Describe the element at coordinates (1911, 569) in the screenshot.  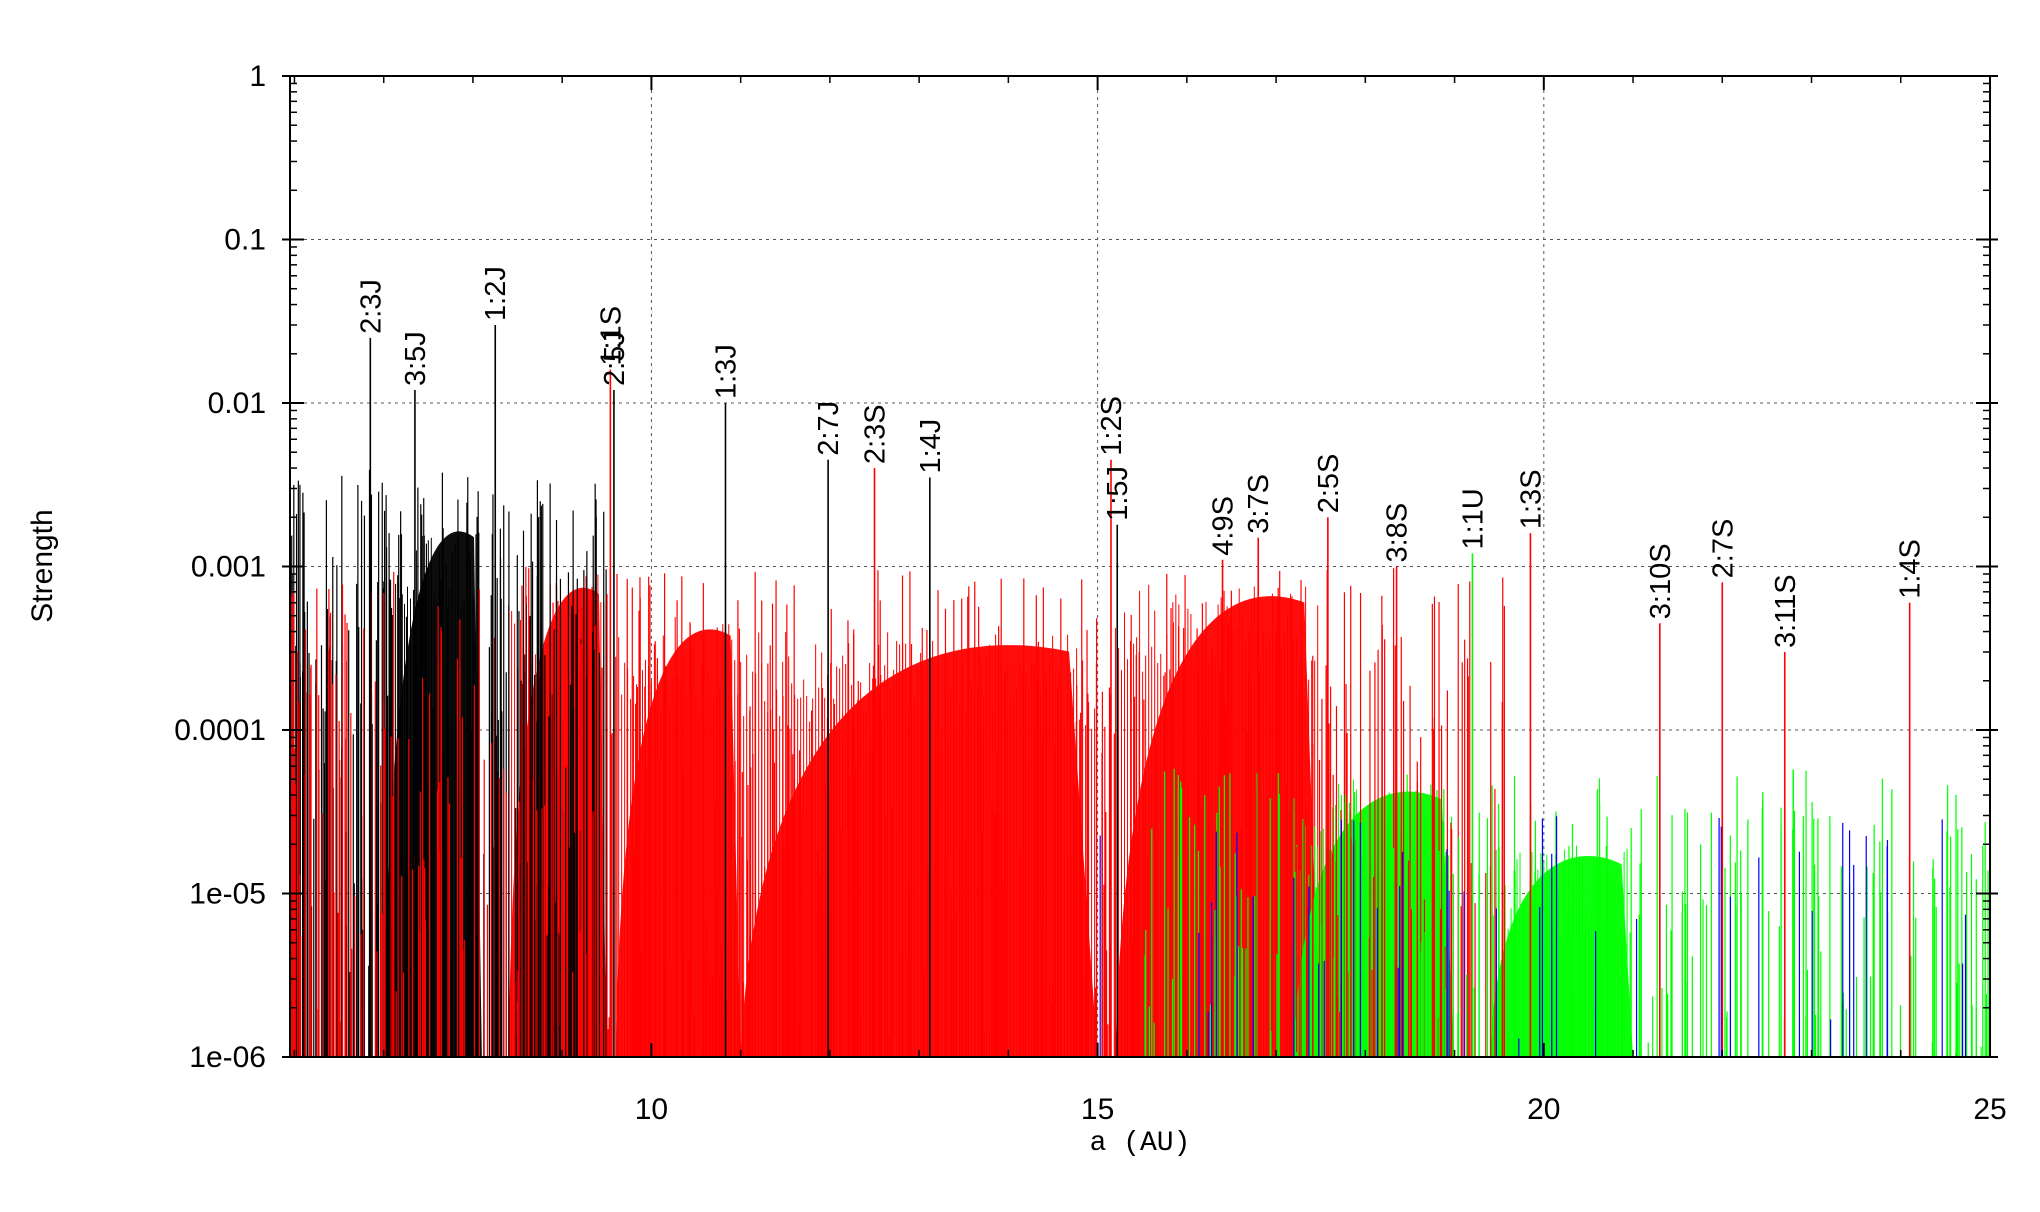
I see `resonance-label: 1:4S` at that location.